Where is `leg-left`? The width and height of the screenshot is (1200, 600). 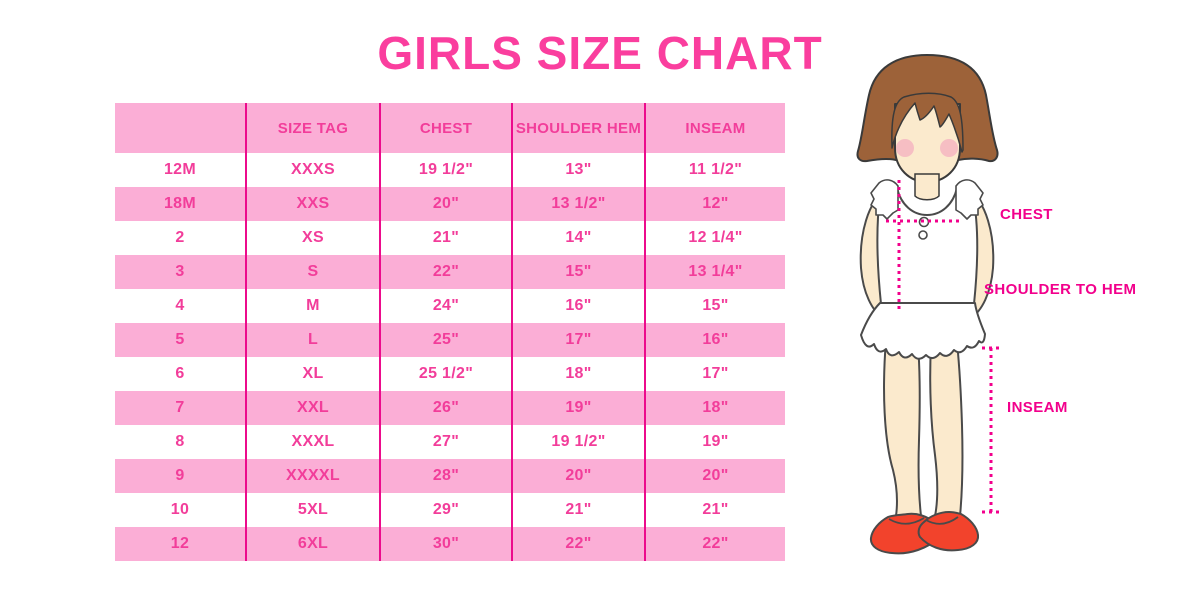
leg-left is located at coordinates (902, 428).